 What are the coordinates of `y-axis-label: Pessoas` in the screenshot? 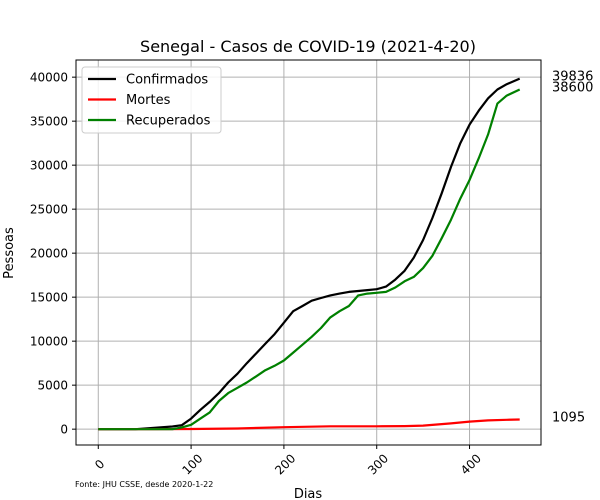 It's located at (9, 253).